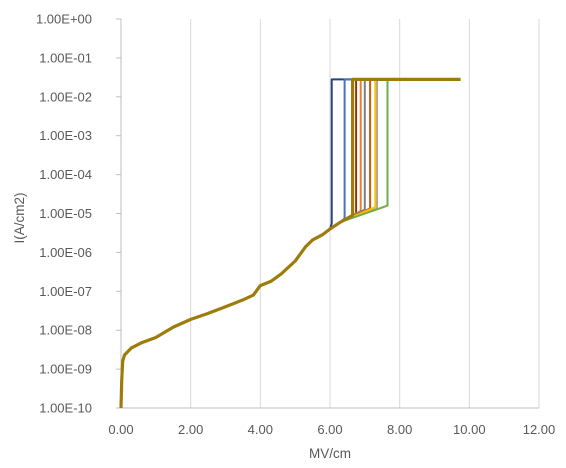 The width and height of the screenshot is (566, 468). I want to click on x-tick-label: 10.00, so click(469, 429).